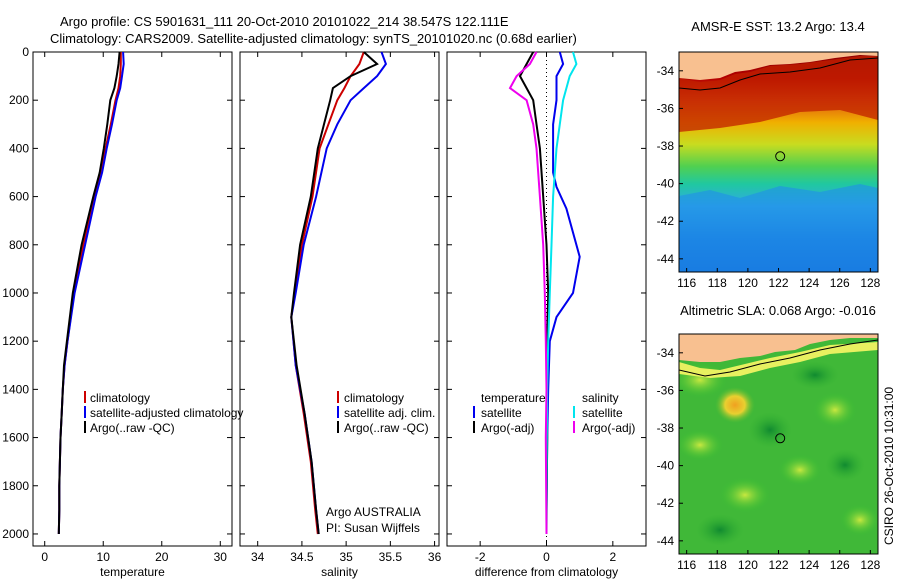 The height and width of the screenshot is (580, 900). I want to click on x-tick-label: 34, so click(258, 557).